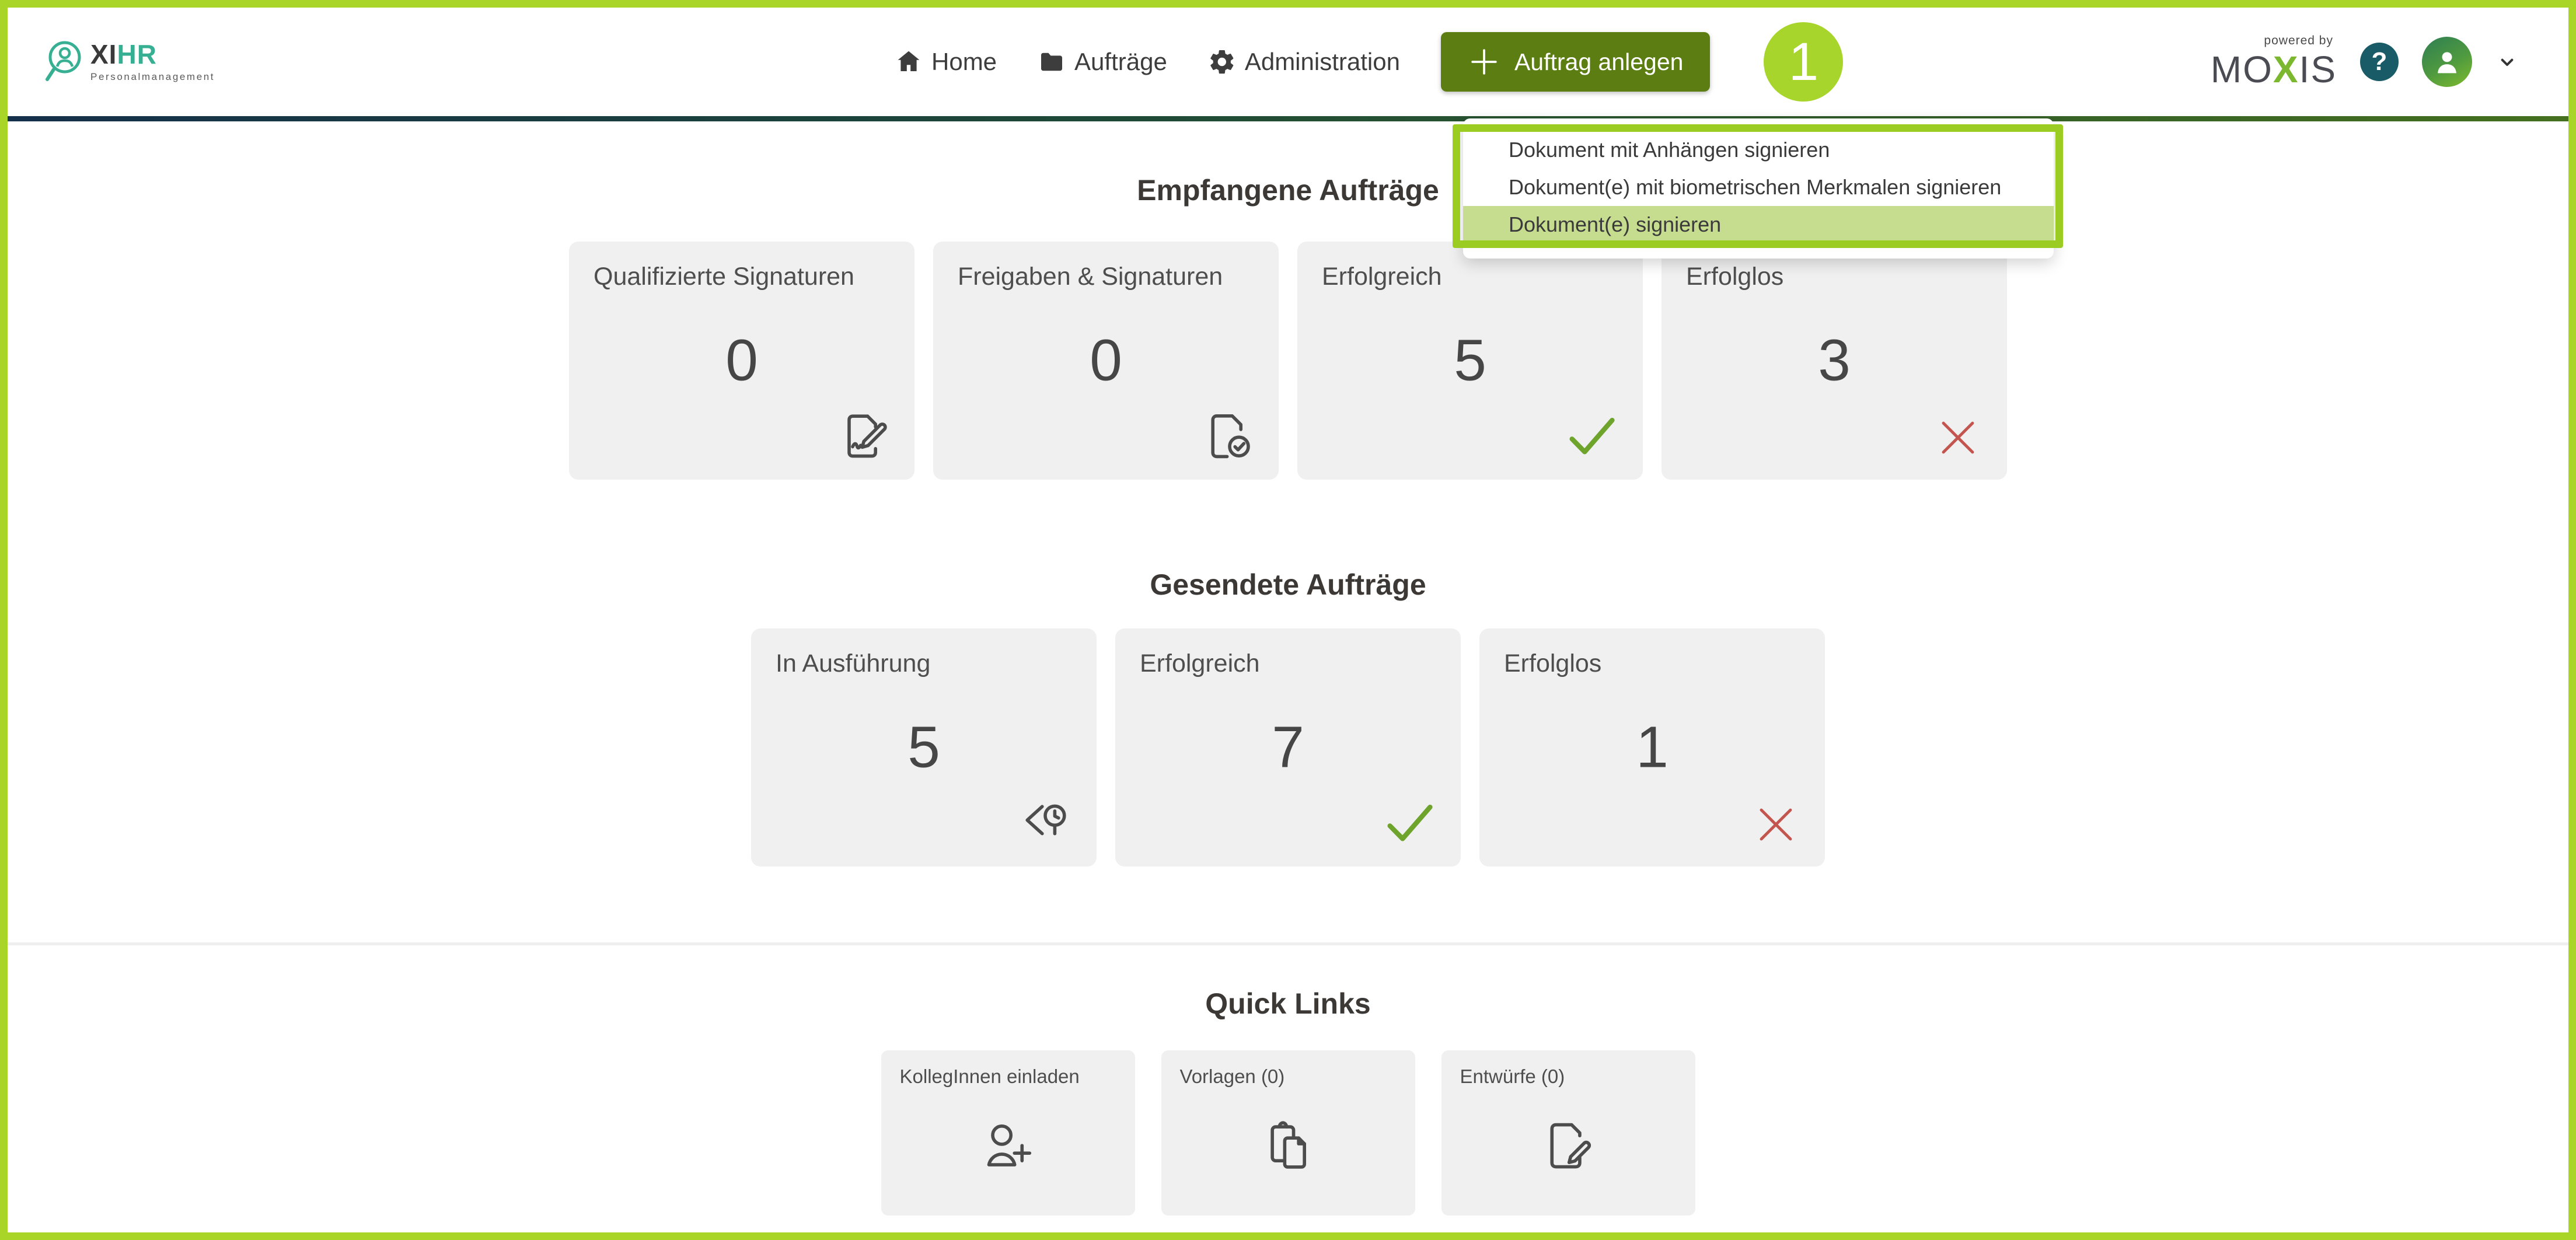 This screenshot has height=1240, width=2576. I want to click on card-qualified-signatures: Qualifizierte Signaturen 0, so click(741, 361).